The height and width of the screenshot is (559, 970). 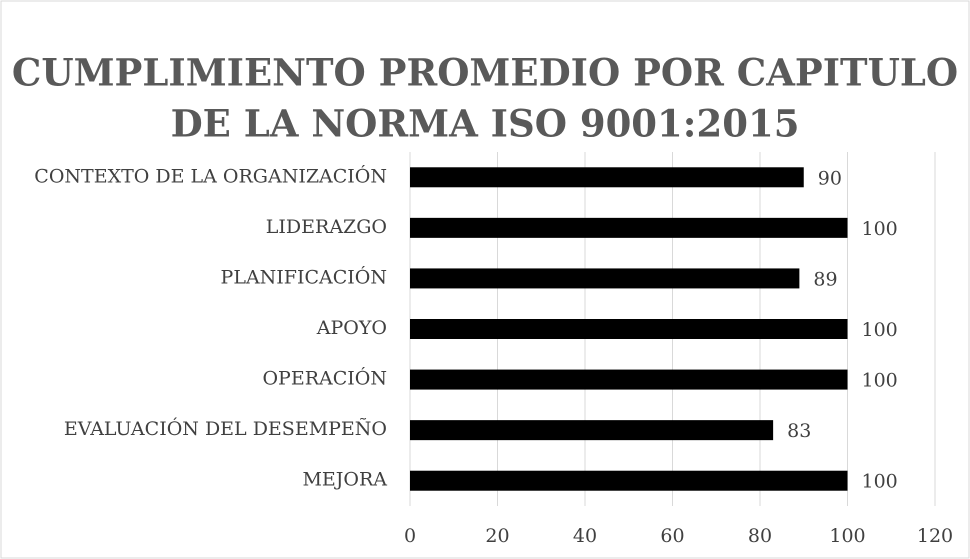 What do you see at coordinates (485, 124) in the screenshot?
I see `chart-title: DE LA NORMA ISO 9001:2015` at bounding box center [485, 124].